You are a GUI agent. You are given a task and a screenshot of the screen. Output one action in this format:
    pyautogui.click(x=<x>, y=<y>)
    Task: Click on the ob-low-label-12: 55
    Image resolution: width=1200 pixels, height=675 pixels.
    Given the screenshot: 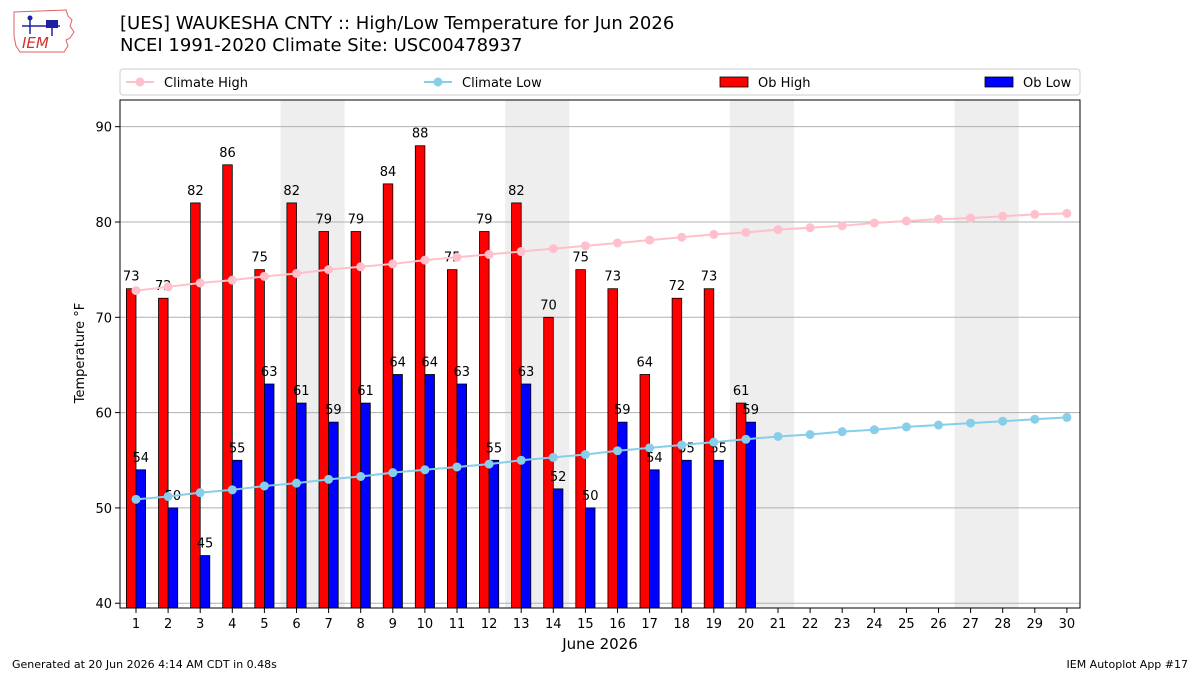 What is the action you would take?
    pyautogui.click(x=494, y=448)
    